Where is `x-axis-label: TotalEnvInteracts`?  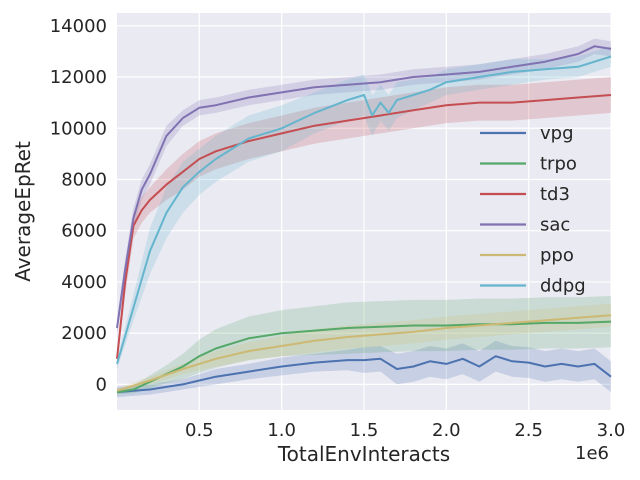
x-axis-label: TotalEnvInteracts is located at coordinates (363, 454).